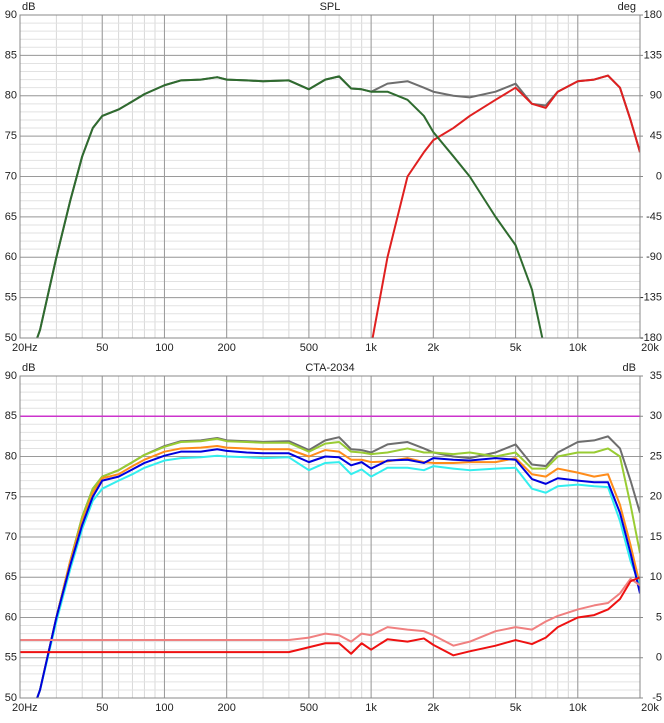 The image size is (664, 723). I want to click on y2-tick-label: 35, so click(656, 376).